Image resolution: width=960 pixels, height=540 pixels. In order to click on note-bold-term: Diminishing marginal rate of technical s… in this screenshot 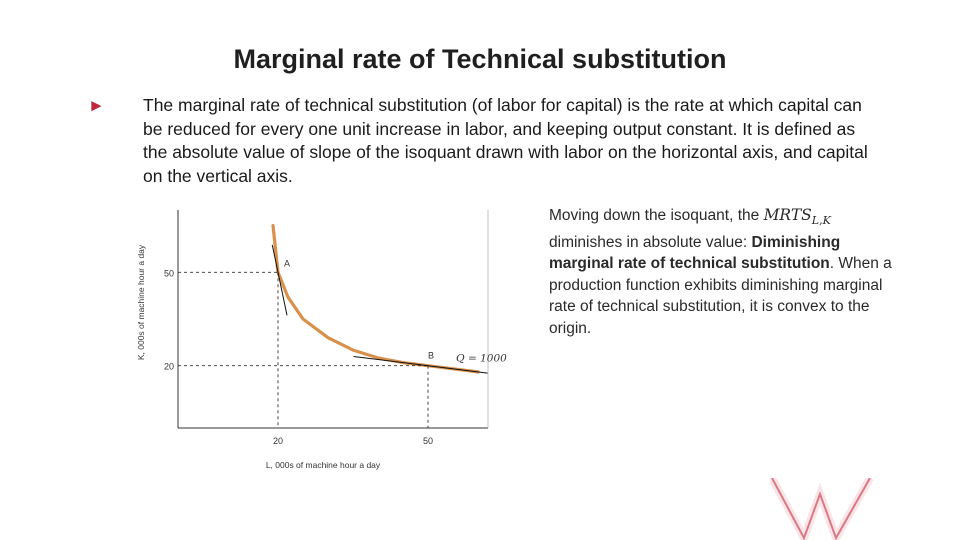, I will do `click(695, 253)`.